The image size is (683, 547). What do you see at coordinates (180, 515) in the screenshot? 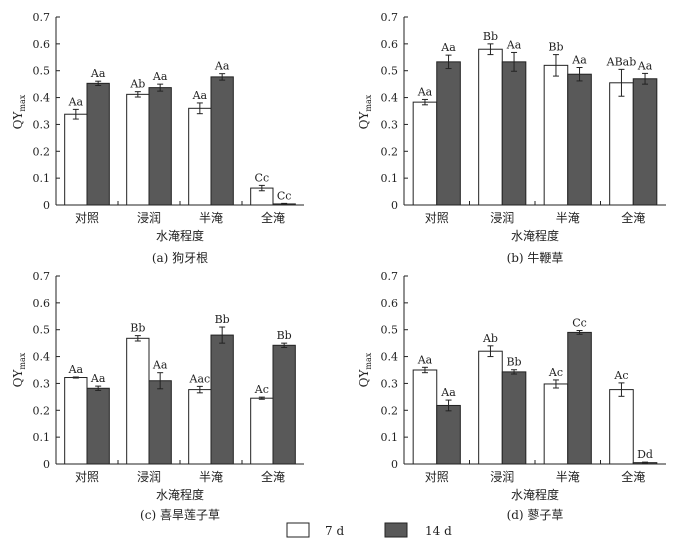
I see `panel-caption: (c) 喜旱莲子草` at bounding box center [180, 515].